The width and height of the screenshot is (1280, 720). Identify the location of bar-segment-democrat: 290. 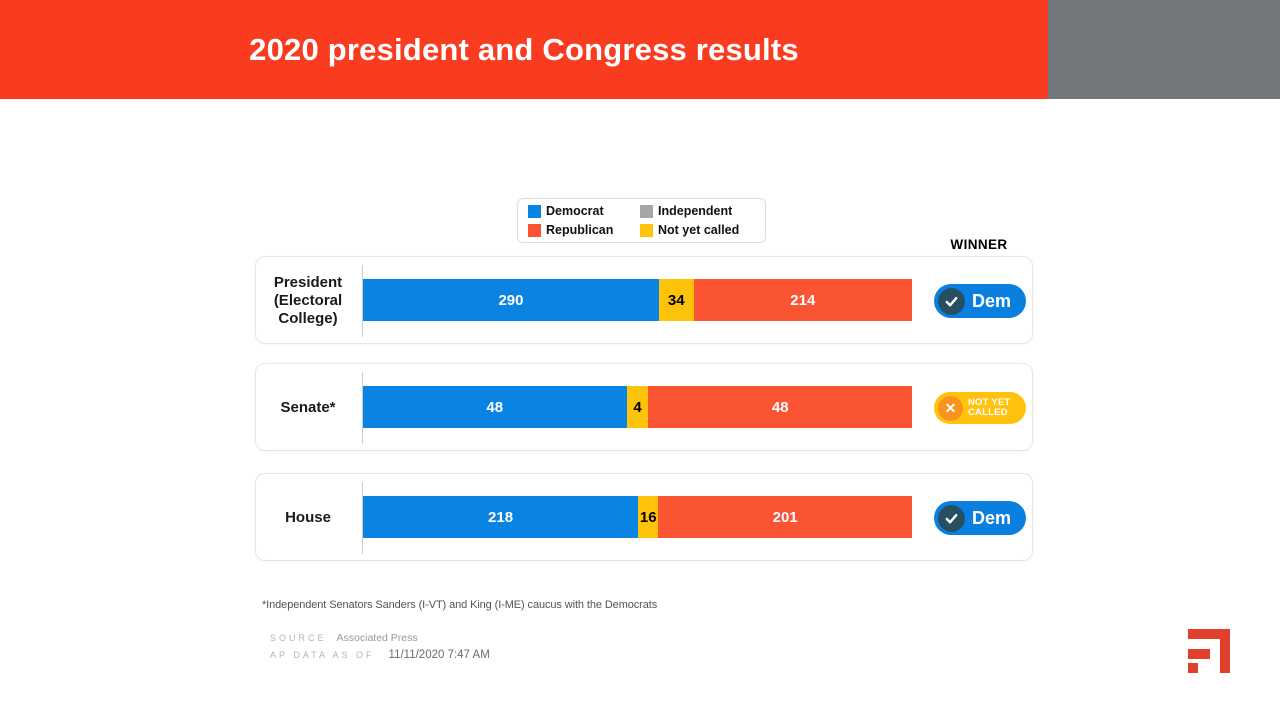
(511, 300).